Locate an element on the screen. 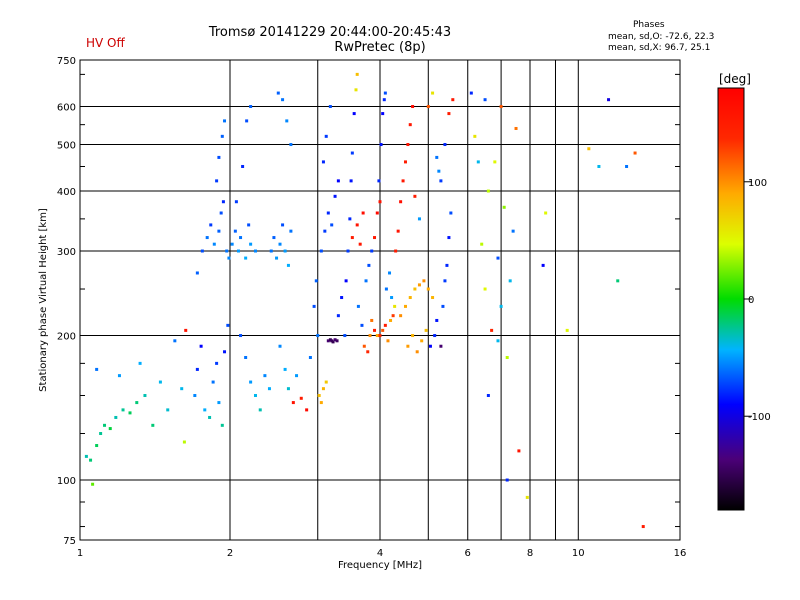  phases-stats-o: mean, sd,O: -72.6, 22.3 is located at coordinates (661, 37).